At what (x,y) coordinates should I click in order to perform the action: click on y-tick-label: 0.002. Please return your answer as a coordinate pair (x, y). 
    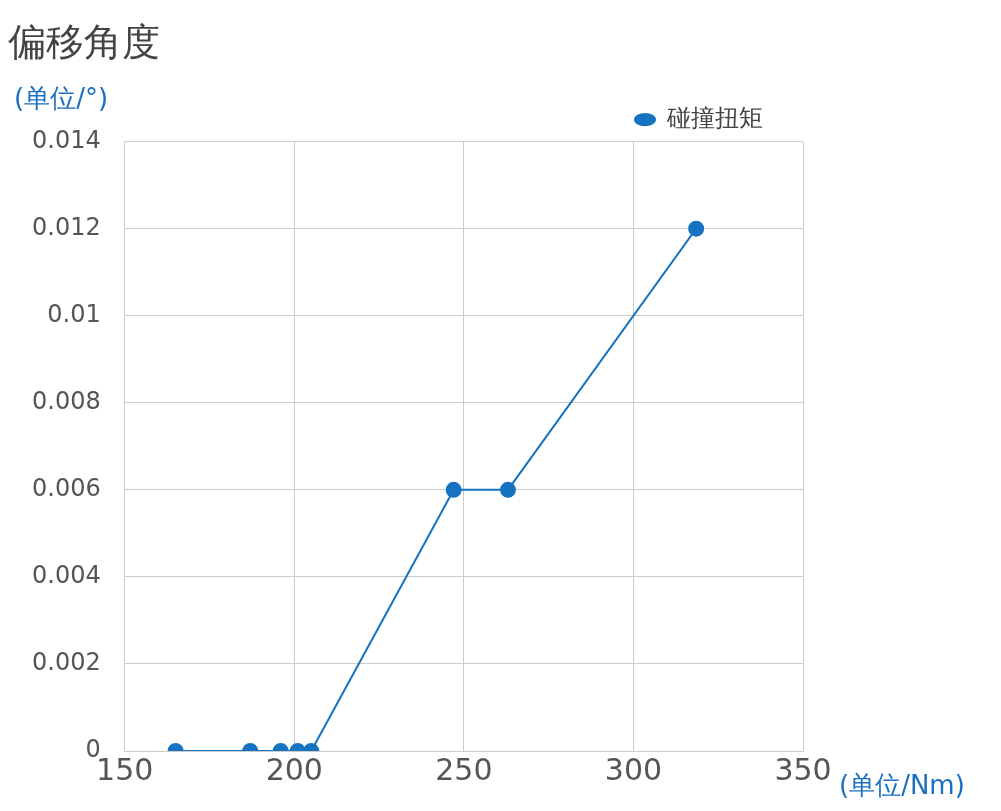
    Looking at the image, I should click on (66, 662).